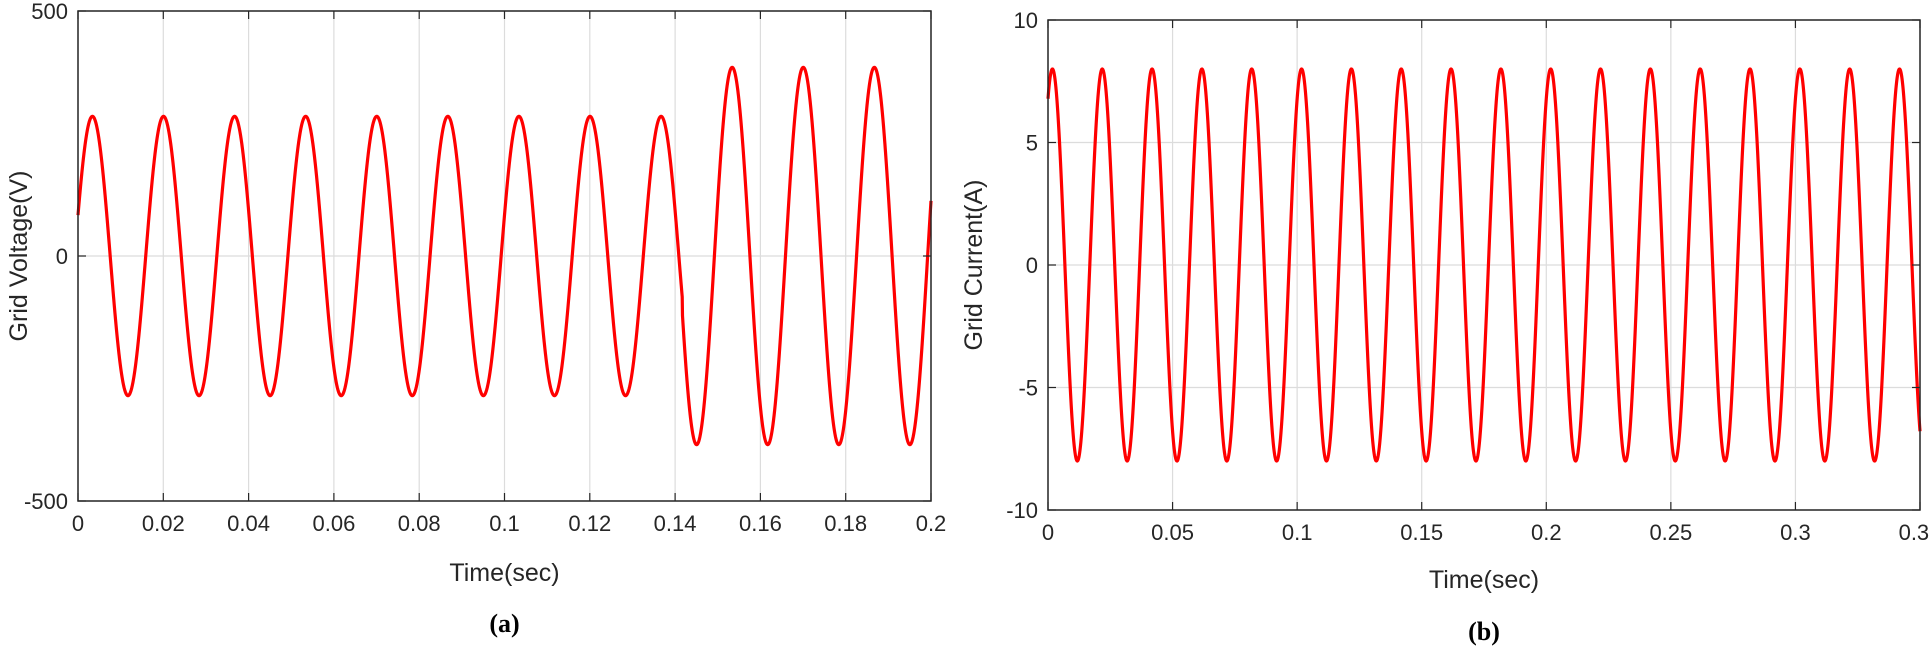 Image resolution: width=1929 pixels, height=650 pixels. I want to click on y-tick-label: 5, so click(1032, 143).